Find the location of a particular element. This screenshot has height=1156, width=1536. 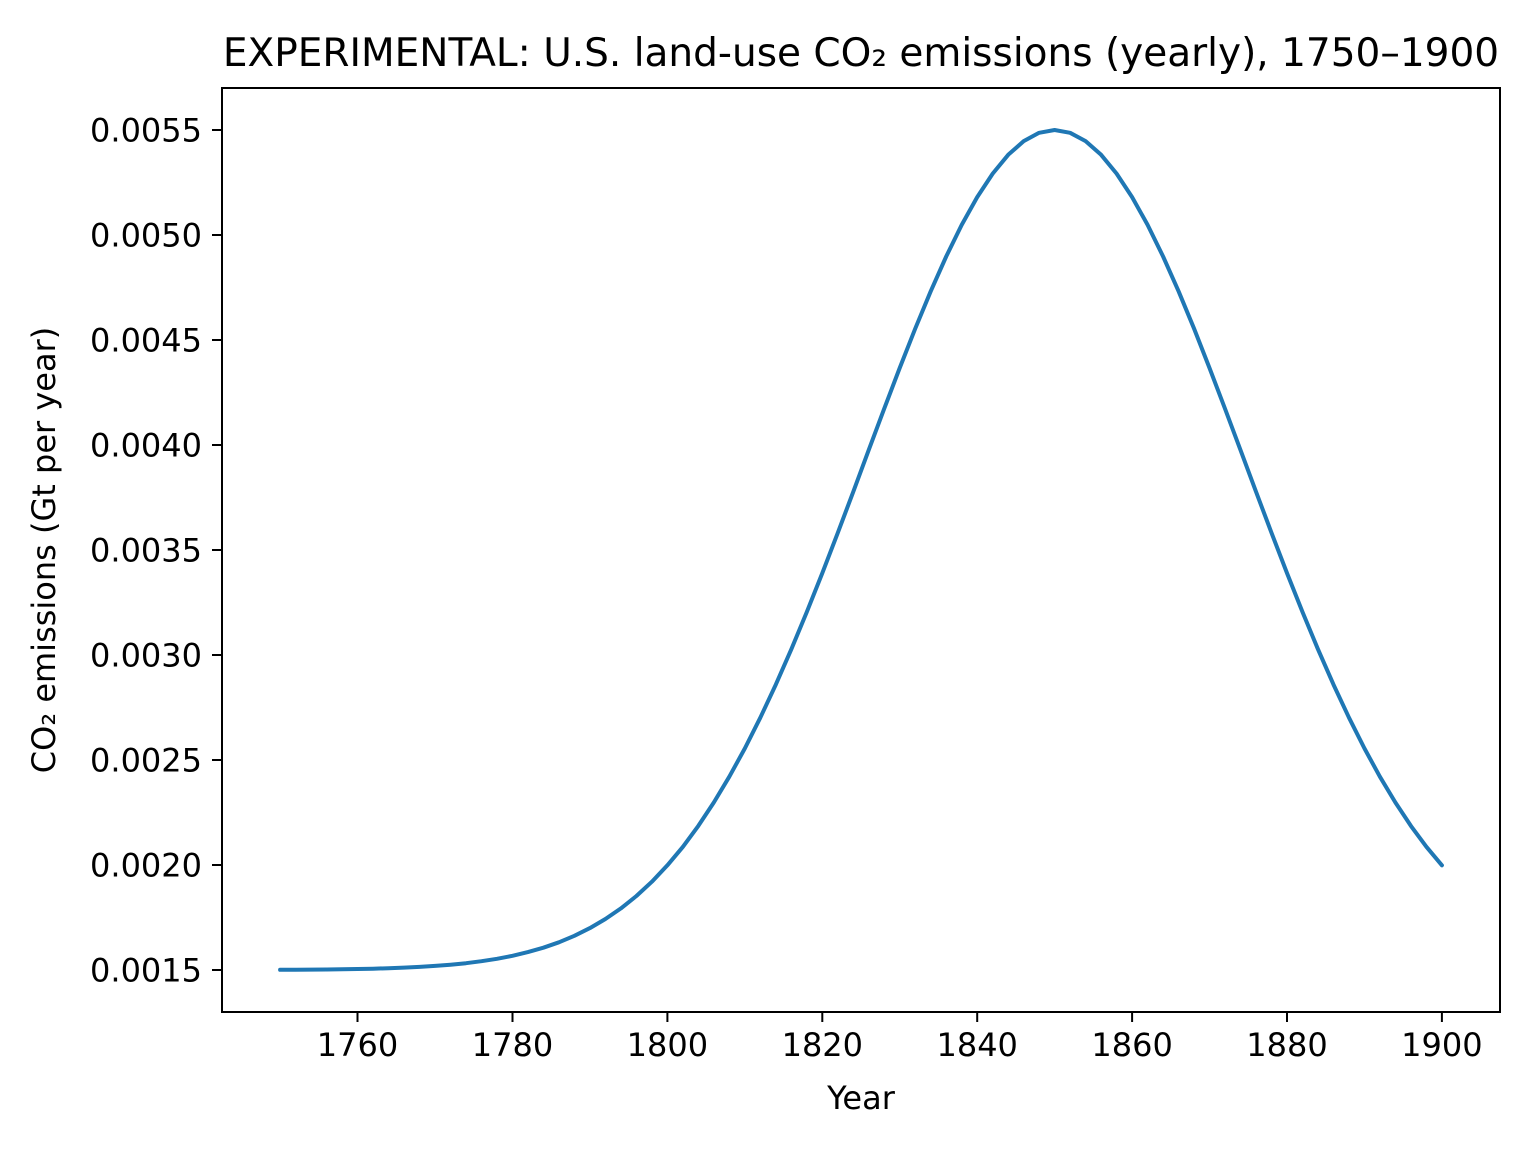

x-tick-label: 1880 is located at coordinates (1286, 1045).